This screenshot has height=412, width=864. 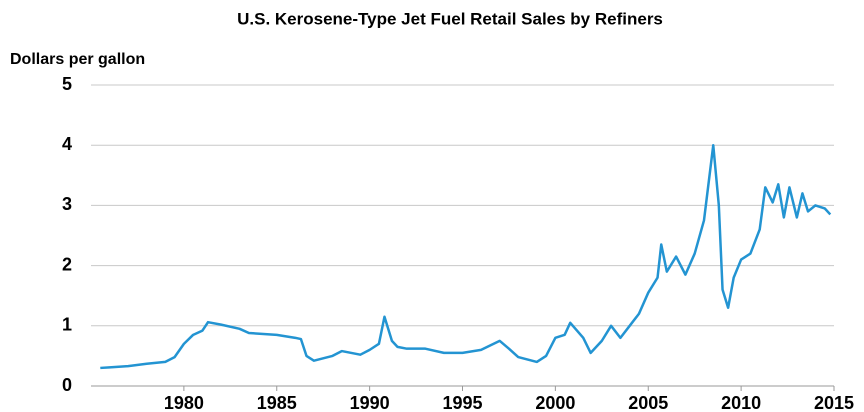 What do you see at coordinates (184, 402) in the screenshot?
I see `x-tick-label: 1980` at bounding box center [184, 402].